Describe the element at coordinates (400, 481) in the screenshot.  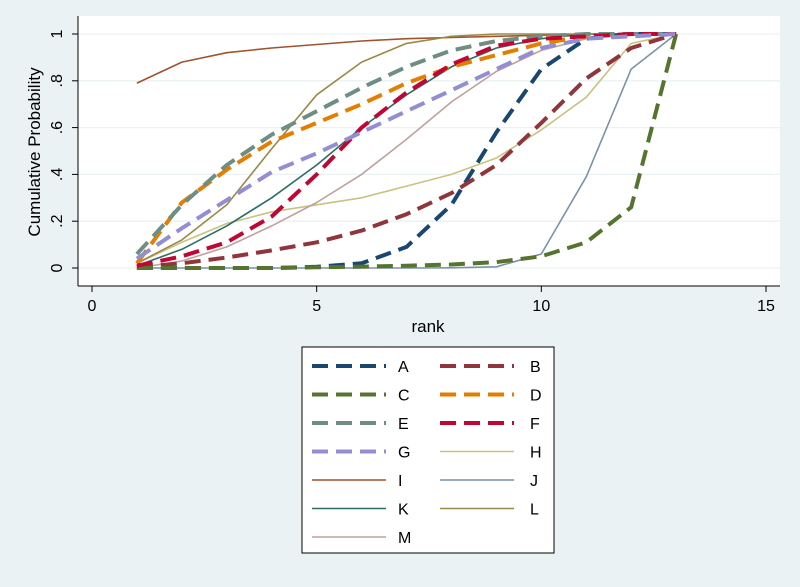
I see `legend-label-i: I` at that location.